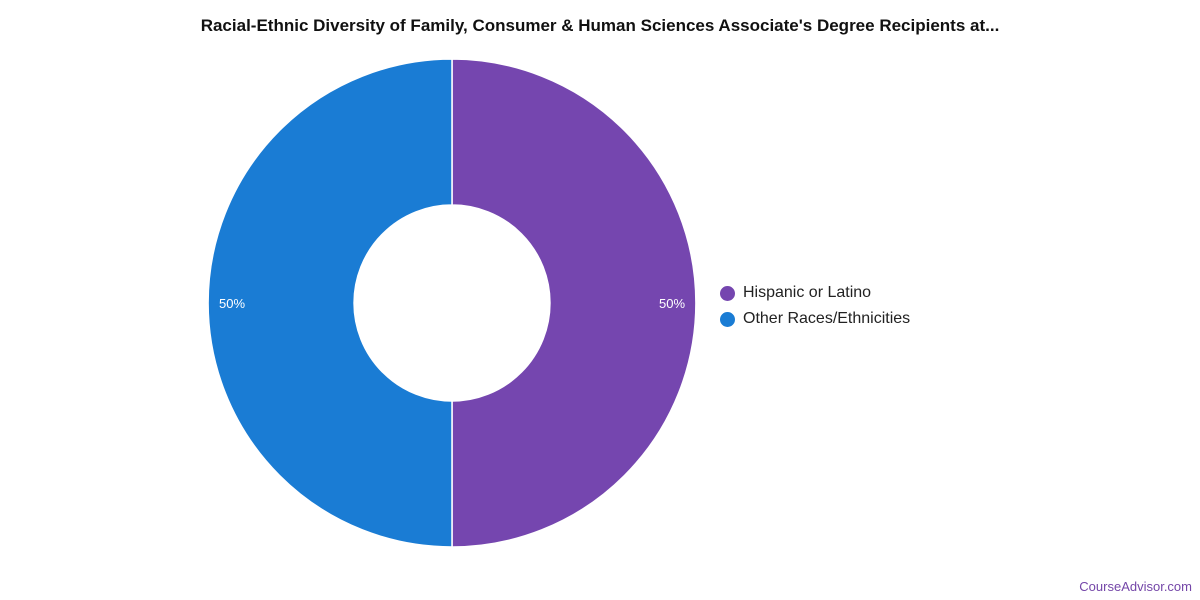  Describe the element at coordinates (827, 318) in the screenshot. I see `legend-label-other: Other Races/Ethnicities` at that location.